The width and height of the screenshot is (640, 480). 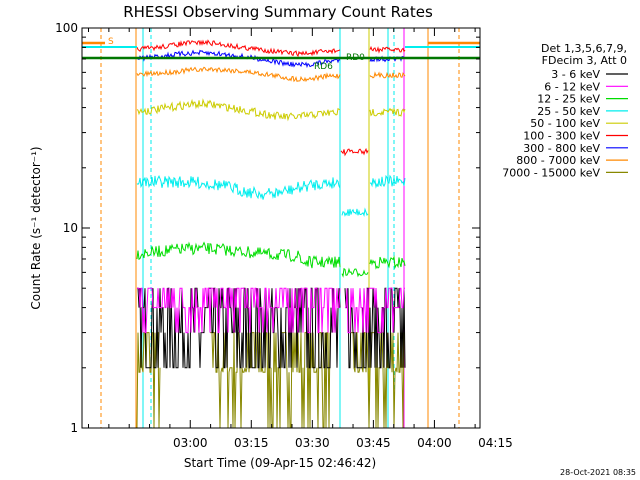 What do you see at coordinates (70, 228) in the screenshot?
I see `y-tick-label: 10` at bounding box center [70, 228].